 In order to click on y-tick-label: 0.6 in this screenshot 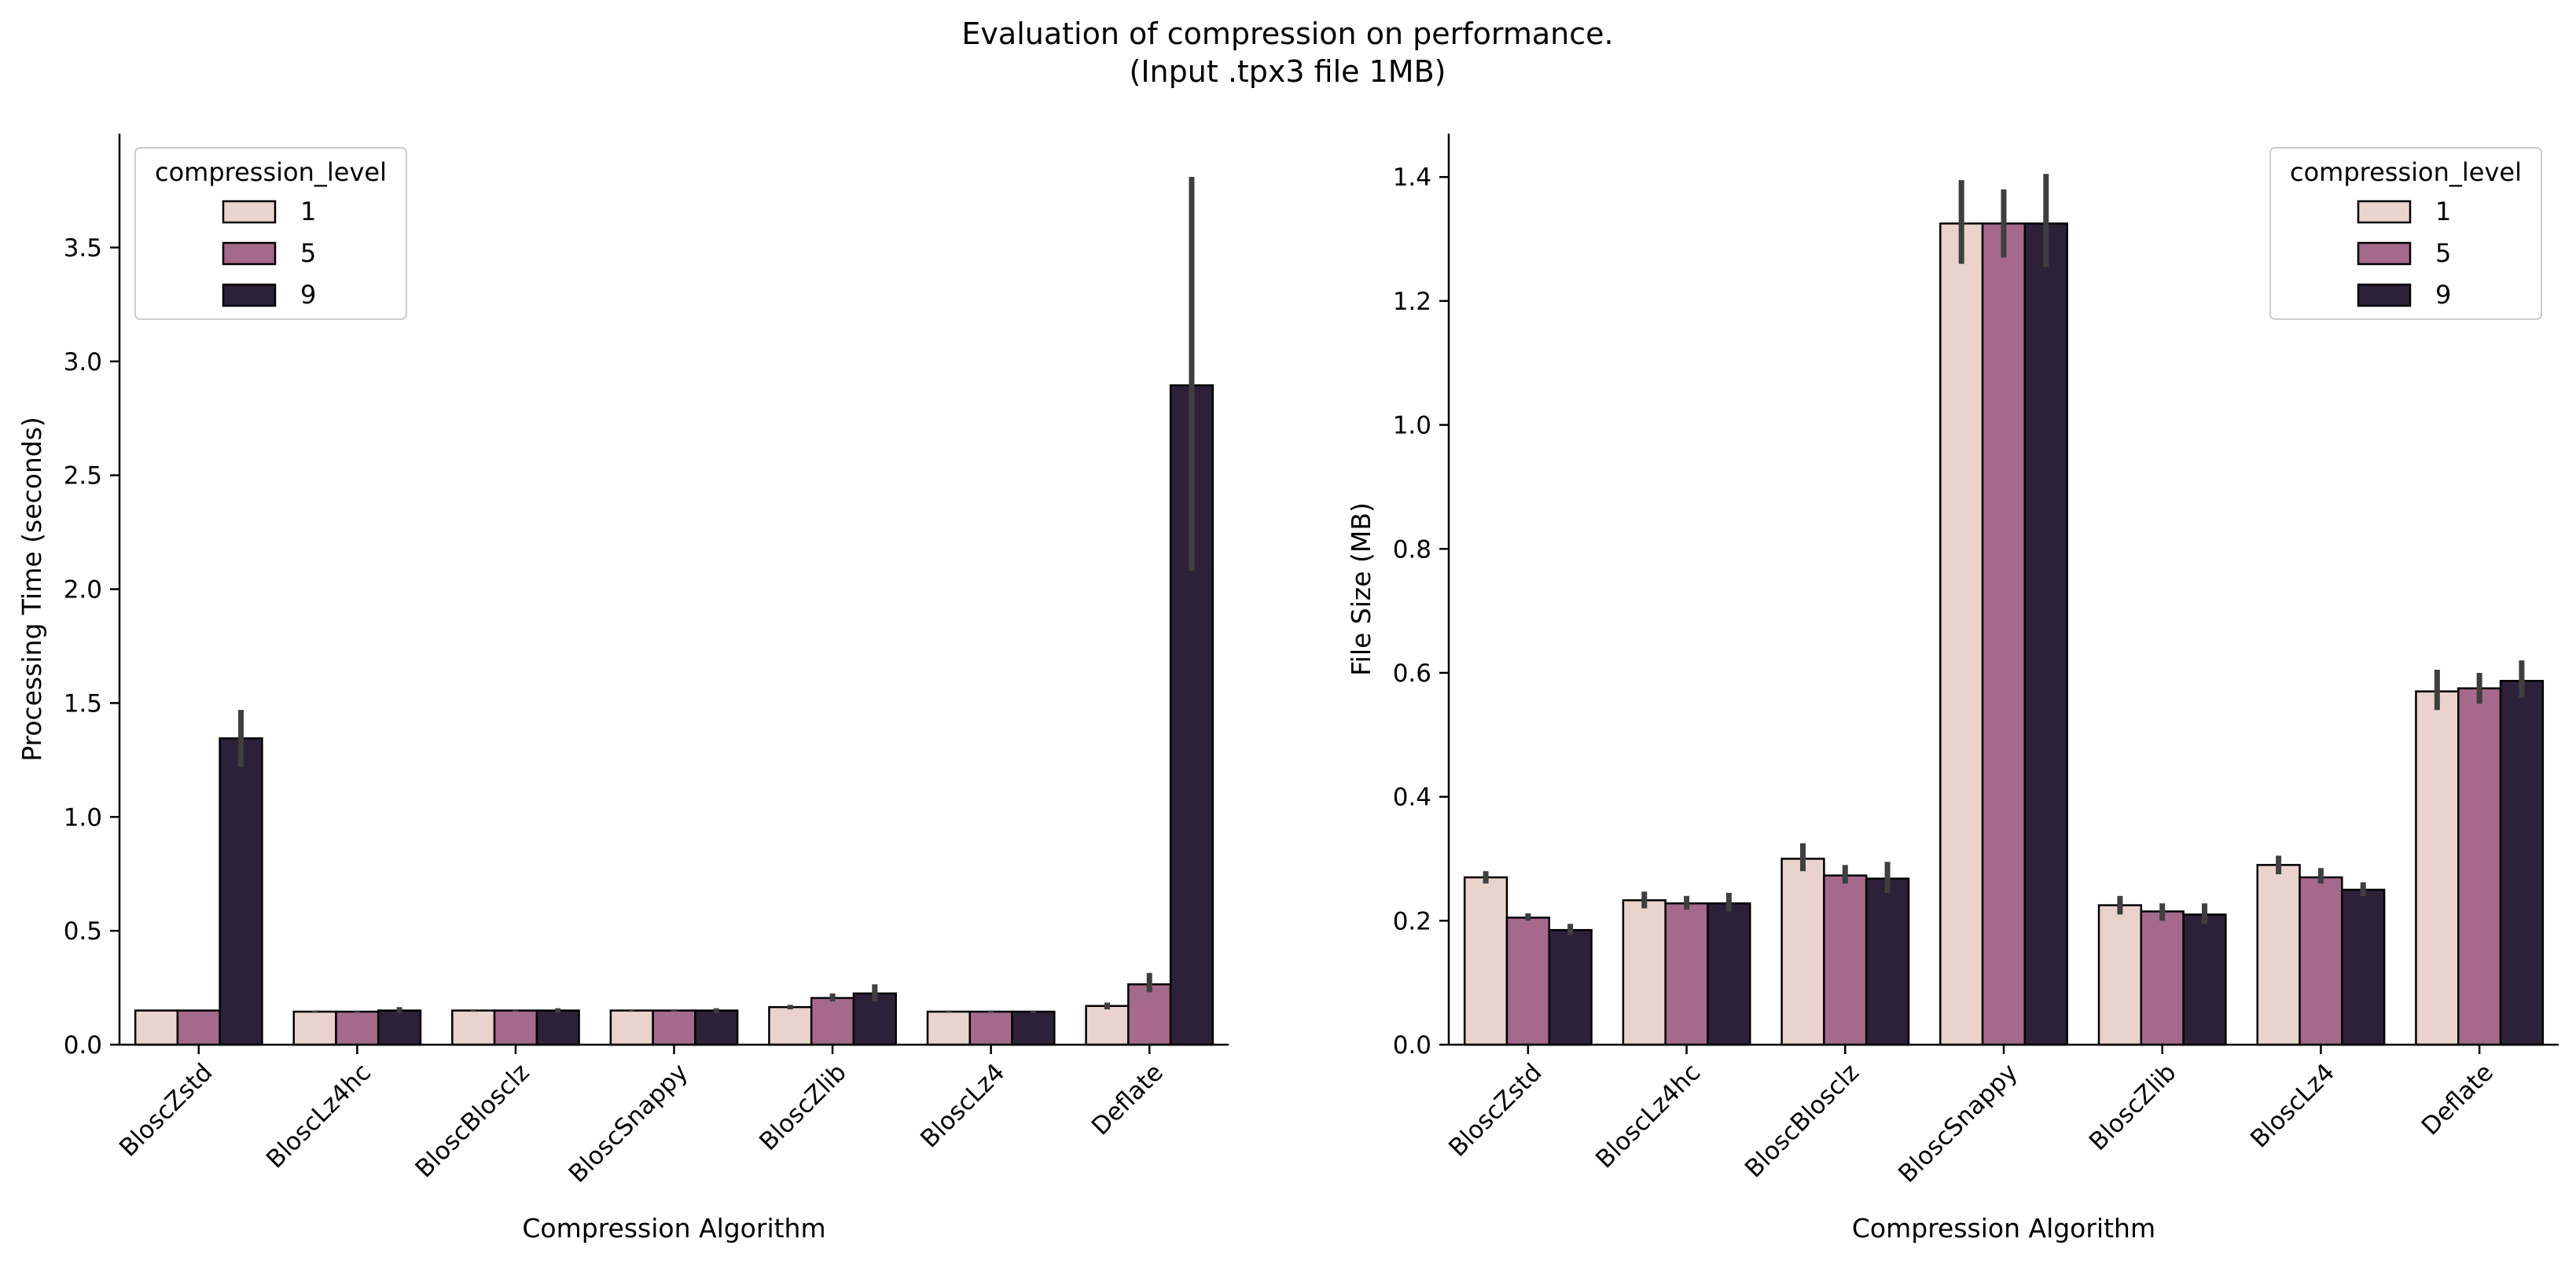, I will do `click(1412, 674)`.